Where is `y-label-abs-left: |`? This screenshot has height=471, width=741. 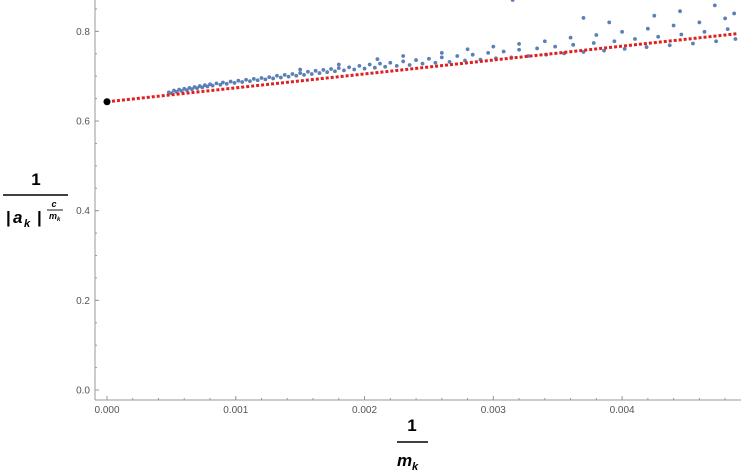
y-label-abs-left: | is located at coordinates (8, 217).